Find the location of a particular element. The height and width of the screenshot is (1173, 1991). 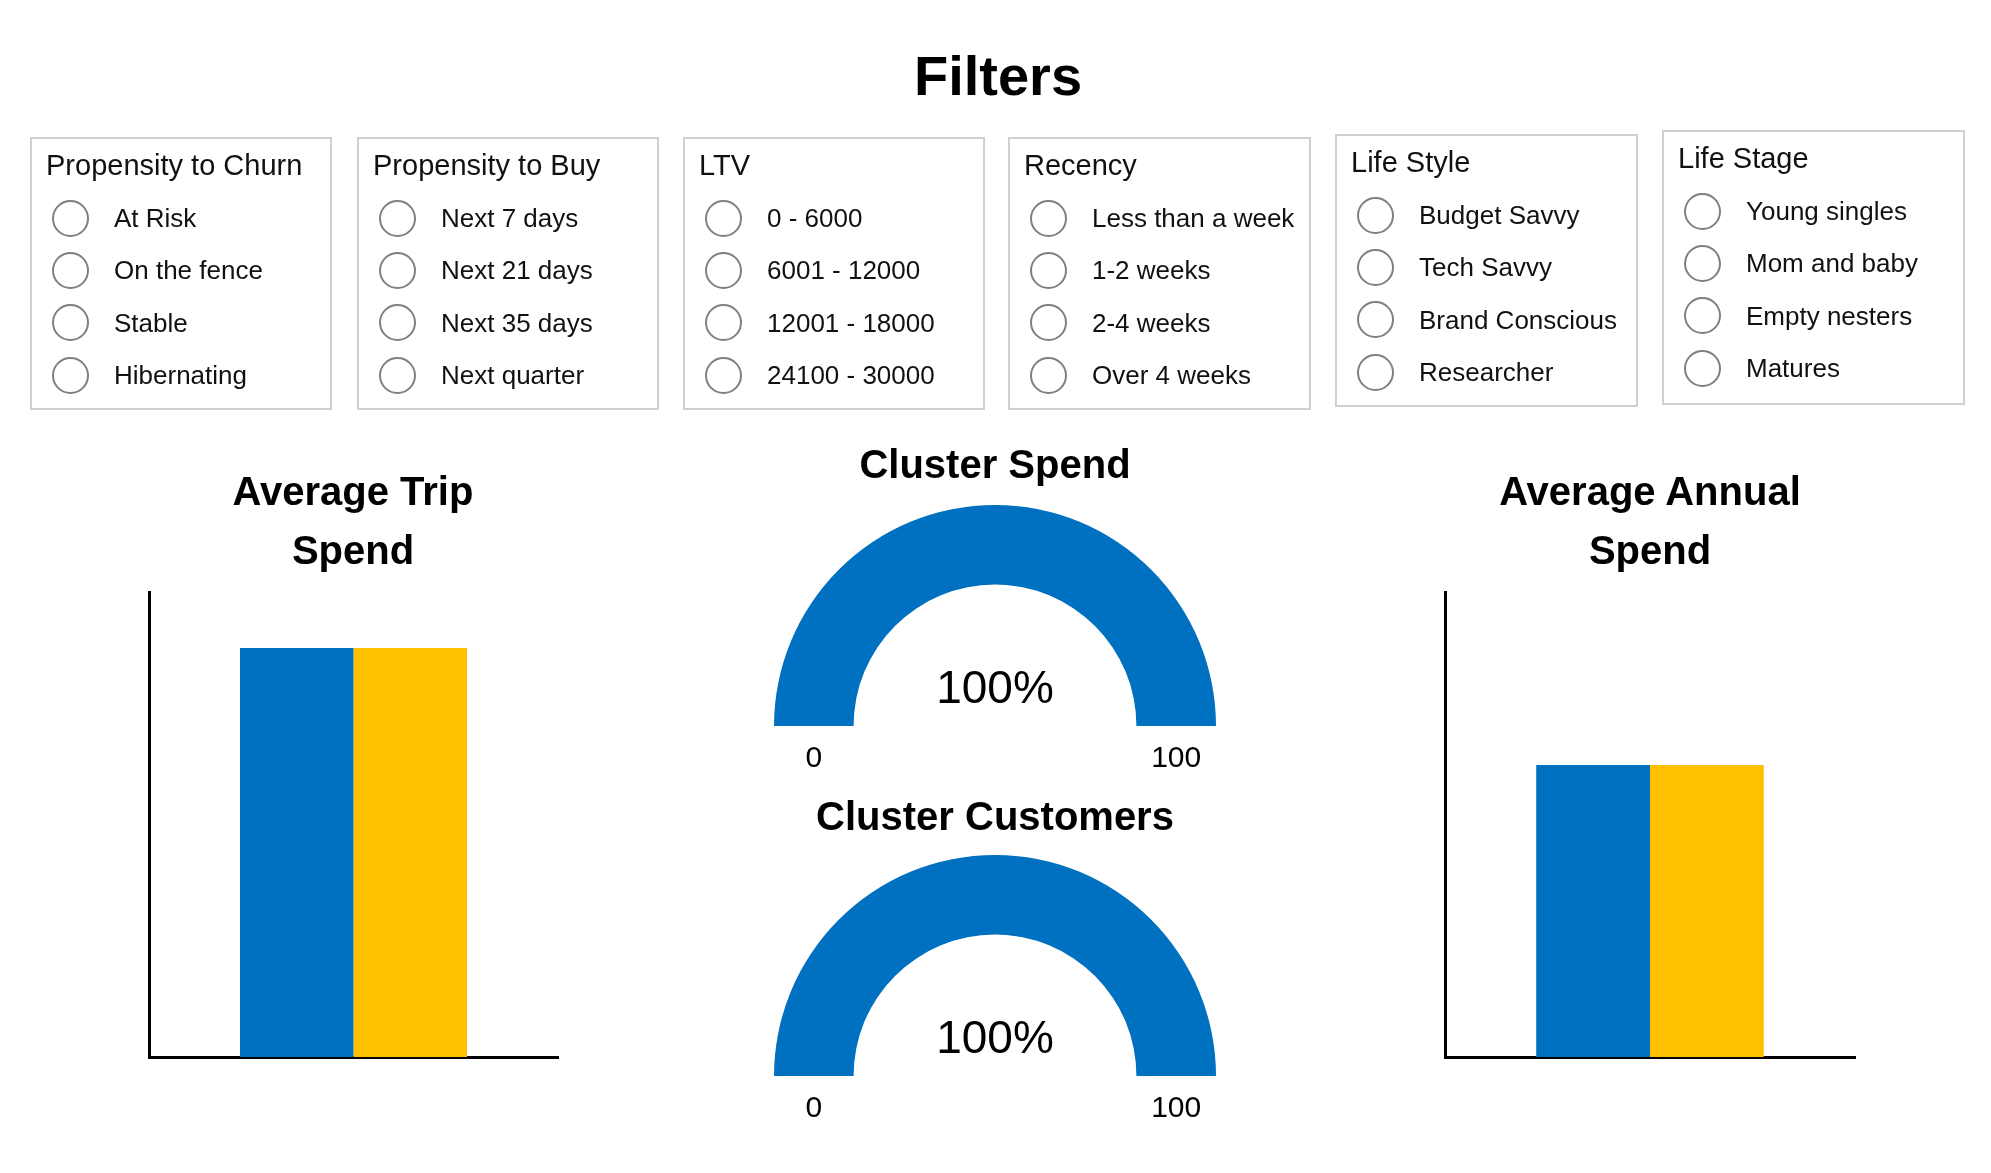

text: Filters is located at coordinates (998, 75).